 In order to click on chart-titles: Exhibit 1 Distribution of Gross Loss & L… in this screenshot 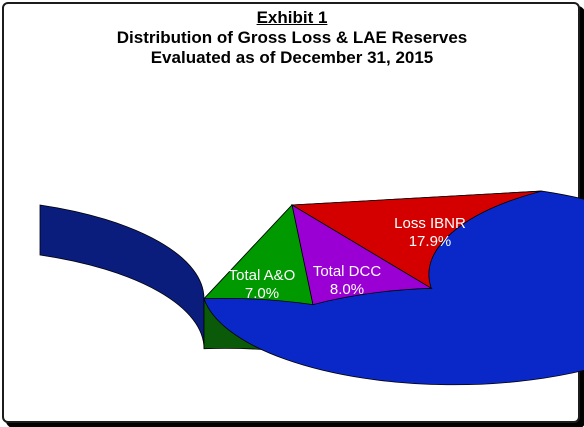, I will do `click(292, 38)`.